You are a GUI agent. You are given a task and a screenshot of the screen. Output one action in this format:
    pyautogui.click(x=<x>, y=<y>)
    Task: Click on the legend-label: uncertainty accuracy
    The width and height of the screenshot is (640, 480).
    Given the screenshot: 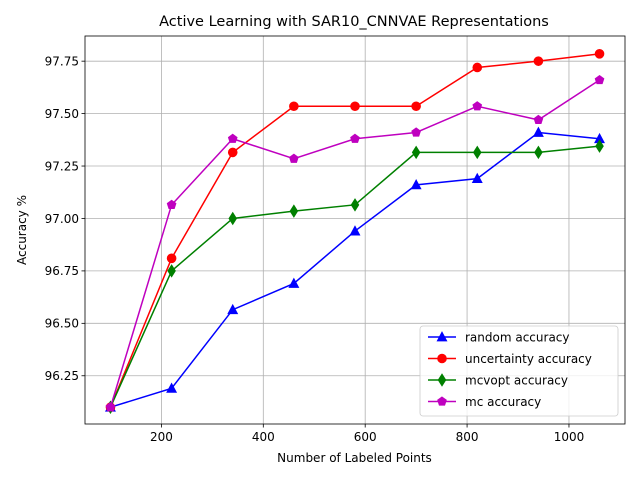 What is the action you would take?
    pyautogui.click(x=528, y=359)
    